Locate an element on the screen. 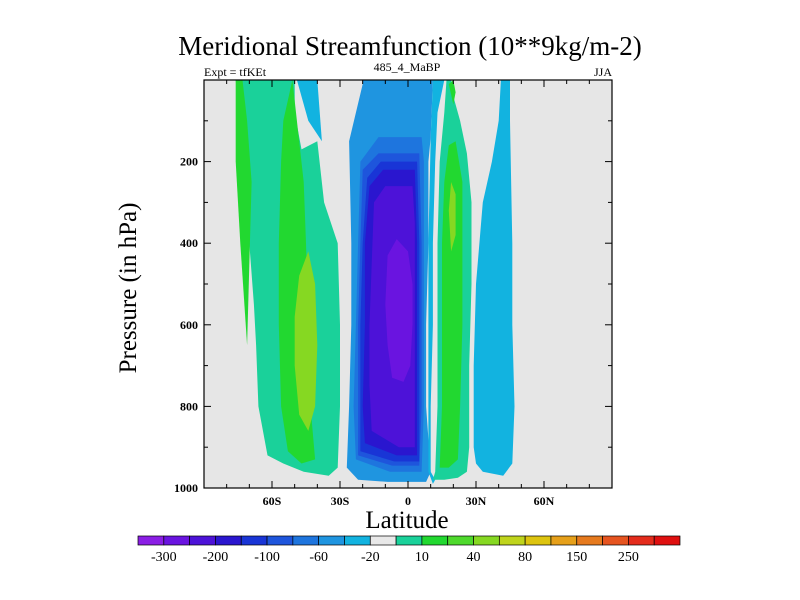  colorbar-label: -100 is located at coordinates (267, 557).